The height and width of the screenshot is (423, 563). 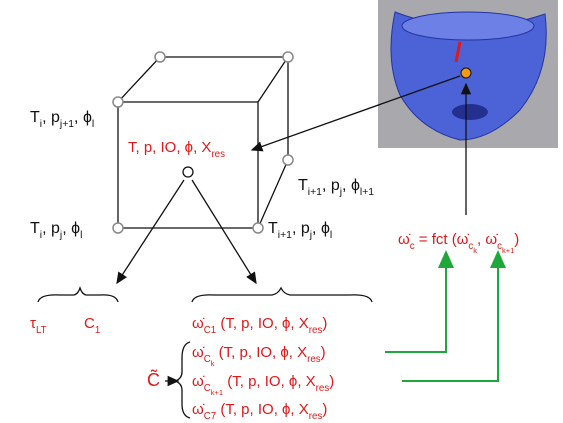 I want to click on function-label: ω̇c = fct (ω̇ck, ω̇ck+1), so click(x=458, y=243).